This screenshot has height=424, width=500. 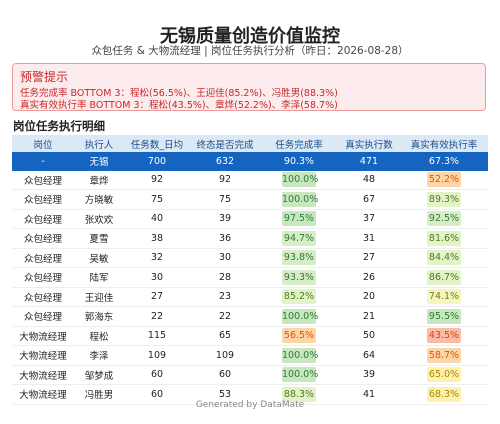 What do you see at coordinates (250, 143) in the screenshot?
I see `header-row: 岗位 执行人 任务数_日均 终态是否完成 任务完成率 真实执行数 真实有效执行率` at bounding box center [250, 143].